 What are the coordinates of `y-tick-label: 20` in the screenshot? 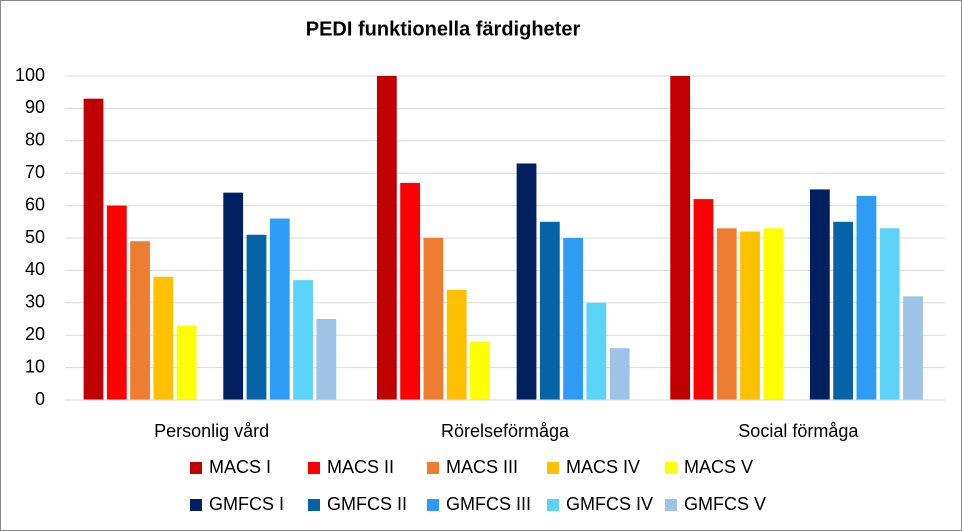 It's located at (35, 334).